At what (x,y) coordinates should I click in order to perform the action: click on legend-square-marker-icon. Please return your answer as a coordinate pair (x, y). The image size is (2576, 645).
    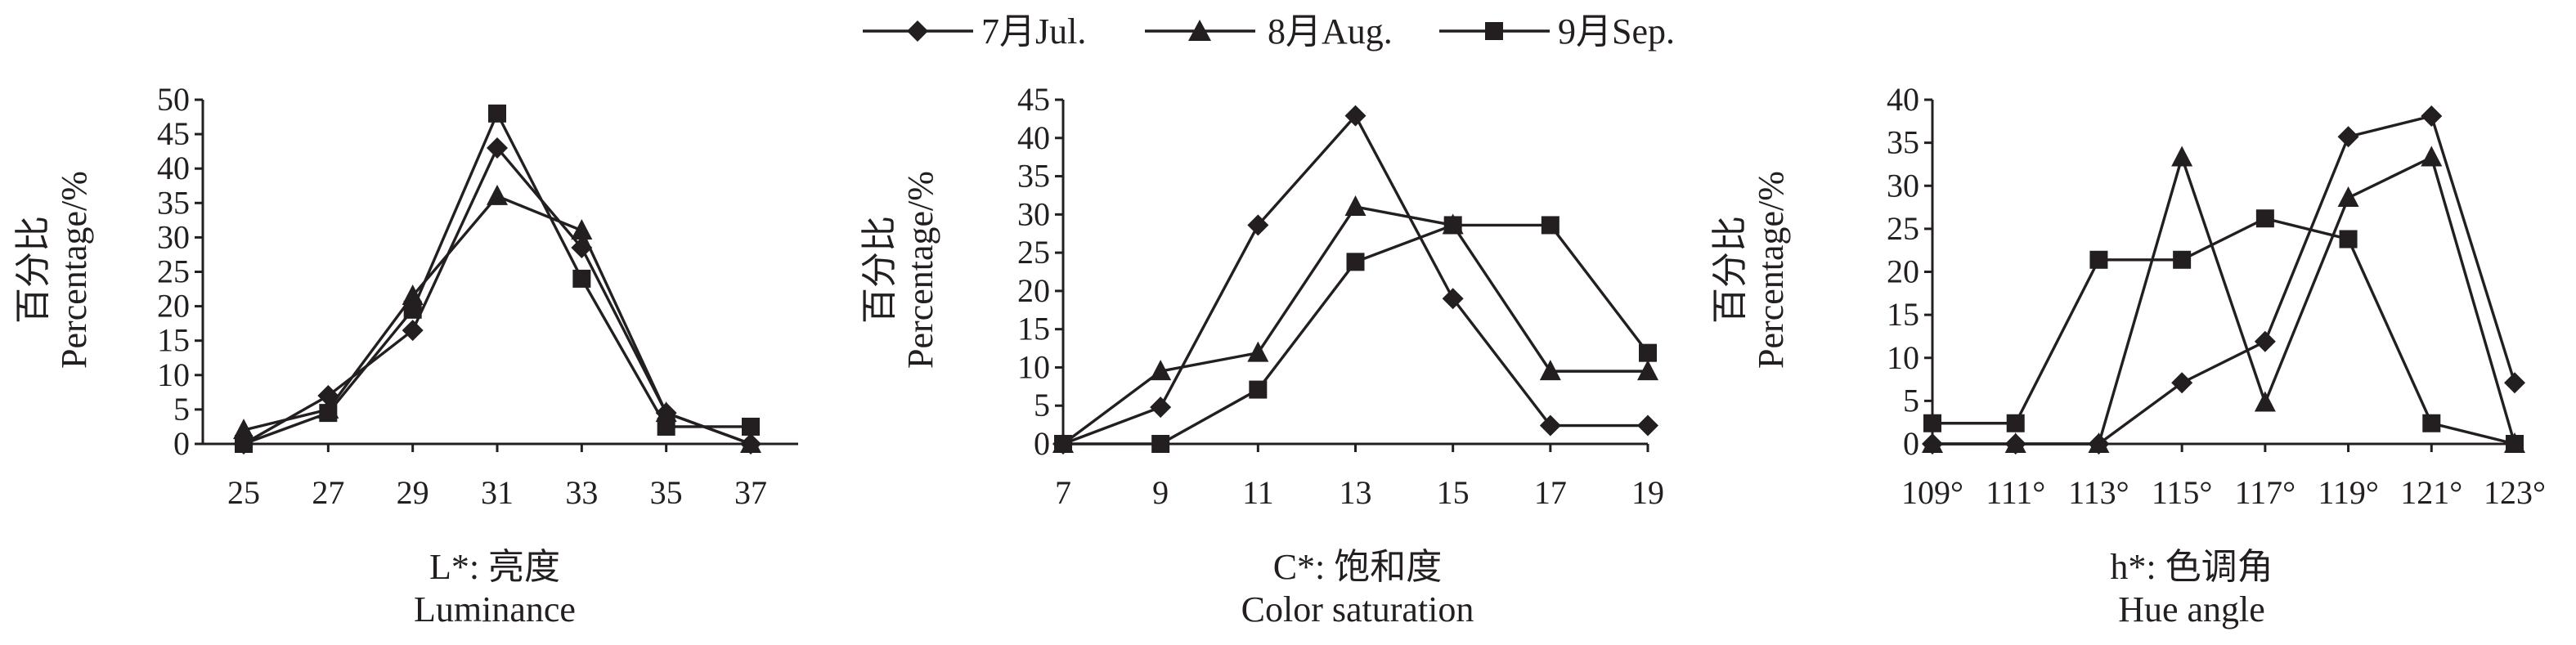
    Looking at the image, I should click on (1494, 31).